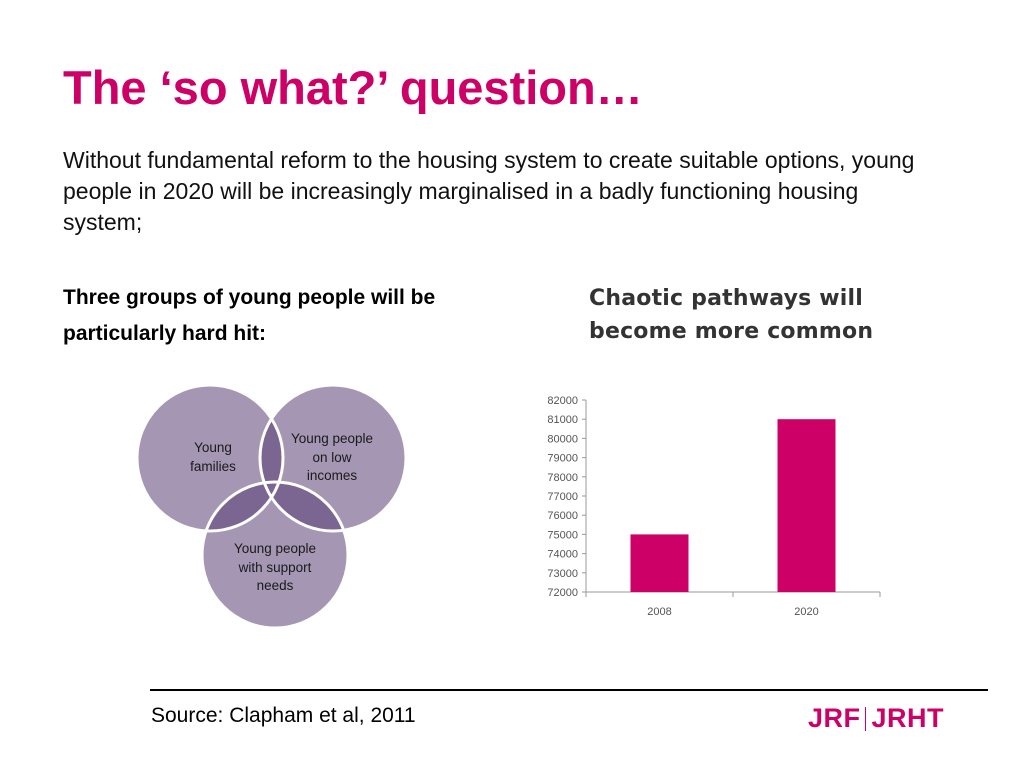  I want to click on venn-label-line: needs, so click(275, 585).